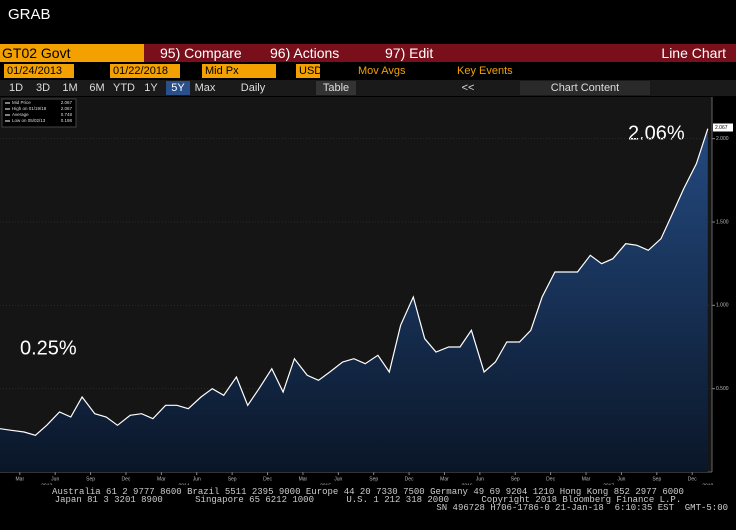  What do you see at coordinates (16, 88) in the screenshot?
I see `range-button: 1D` at bounding box center [16, 88].